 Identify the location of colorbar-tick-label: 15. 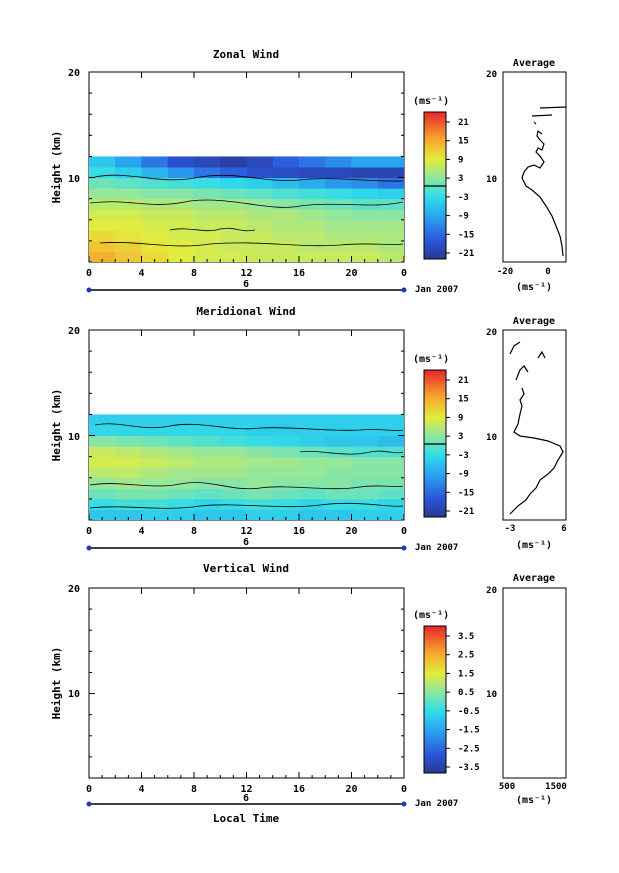
(463, 400).